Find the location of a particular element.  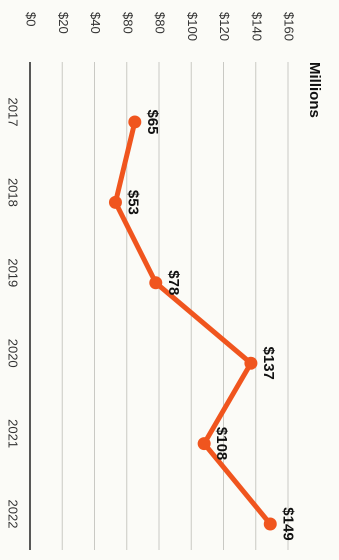

data-point-2020 is located at coordinates (251, 363).